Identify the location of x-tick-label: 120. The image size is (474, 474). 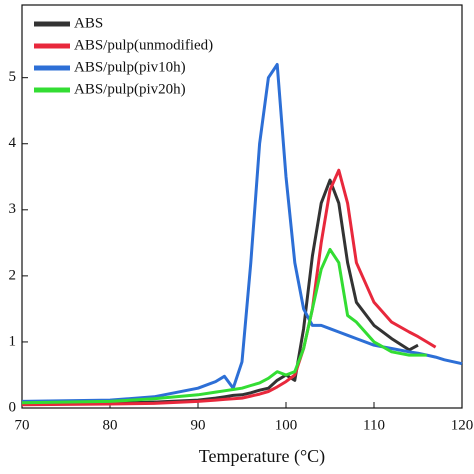
(462, 425).